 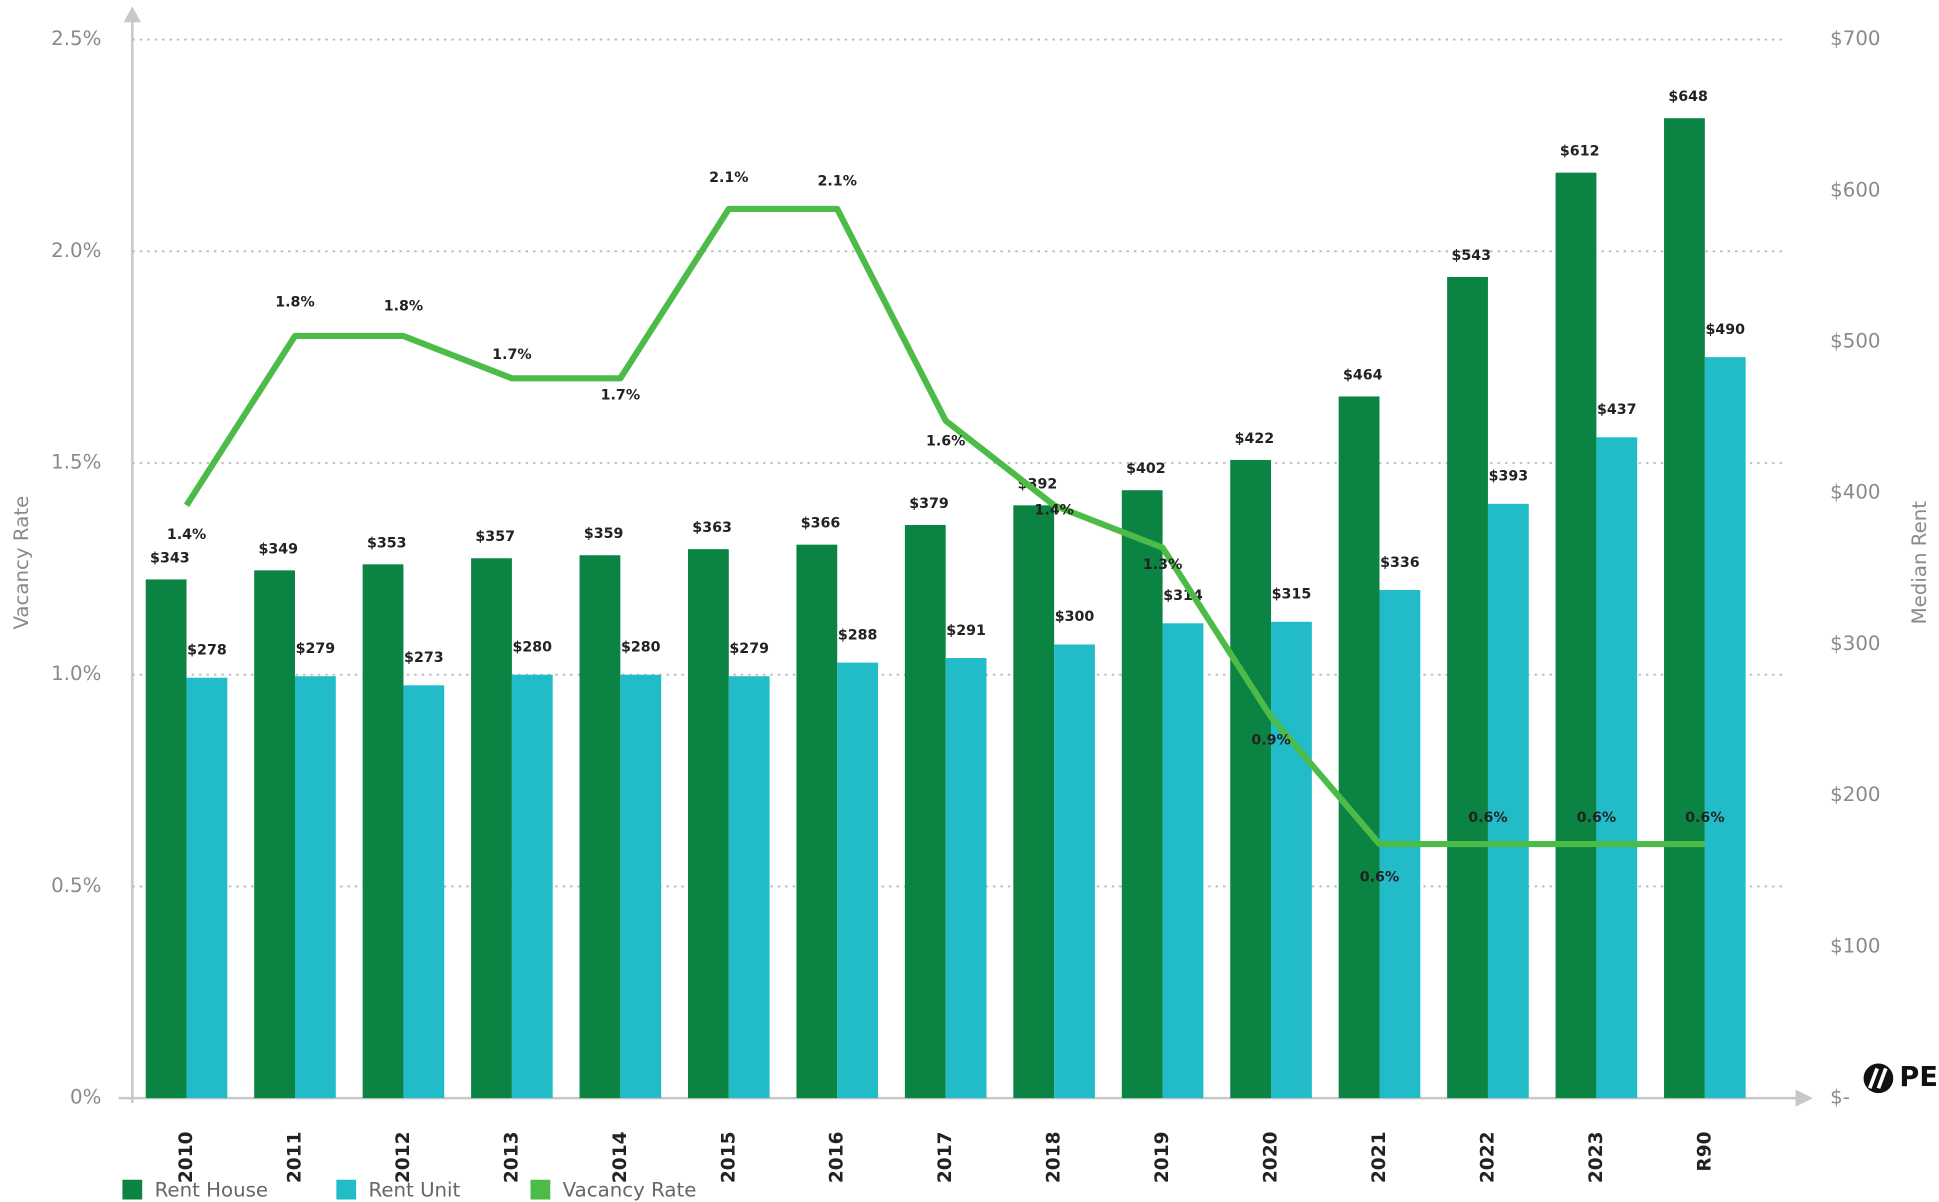 What do you see at coordinates (1918, 1077) in the screenshot?
I see `logo-text: PE` at bounding box center [1918, 1077].